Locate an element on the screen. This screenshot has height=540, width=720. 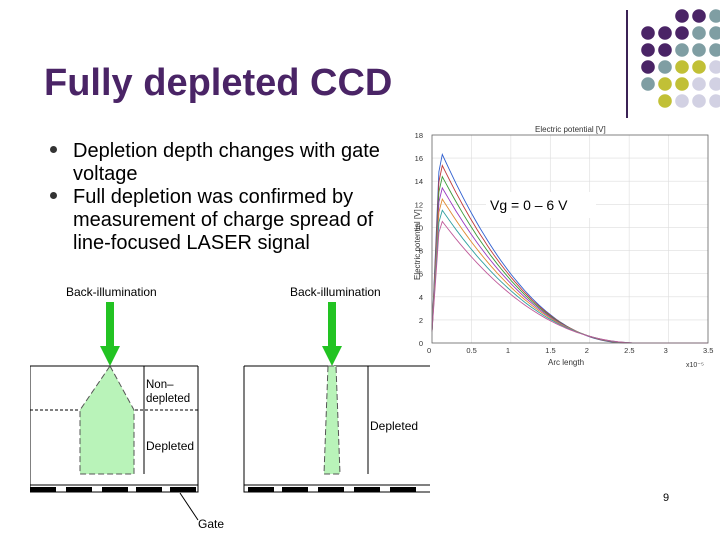
chart-title: Electric potential [V] is located at coordinates (570, 129).